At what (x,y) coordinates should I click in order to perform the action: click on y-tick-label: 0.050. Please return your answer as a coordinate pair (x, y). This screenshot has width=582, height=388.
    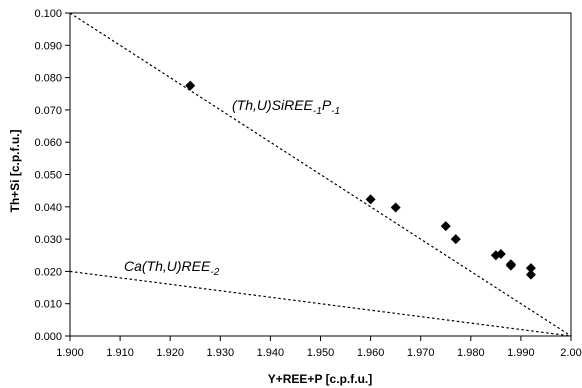
    Looking at the image, I should click on (48, 176).